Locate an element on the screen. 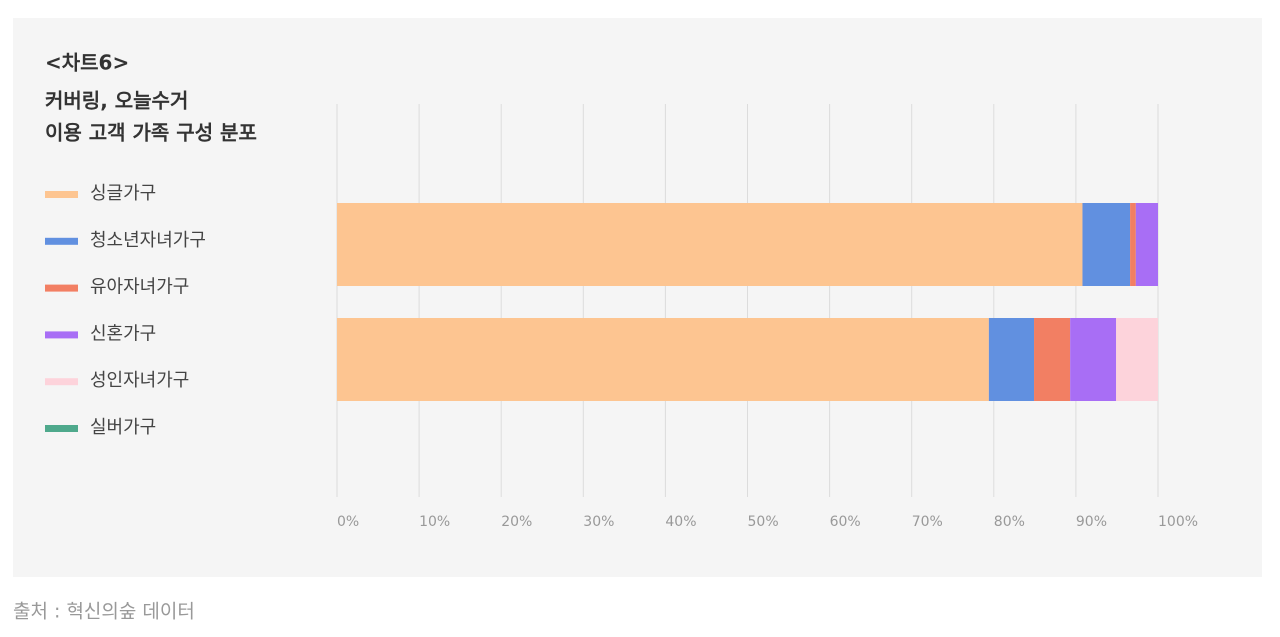 The image size is (1280, 637). x-tick-label: 20% is located at coordinates (516, 522).